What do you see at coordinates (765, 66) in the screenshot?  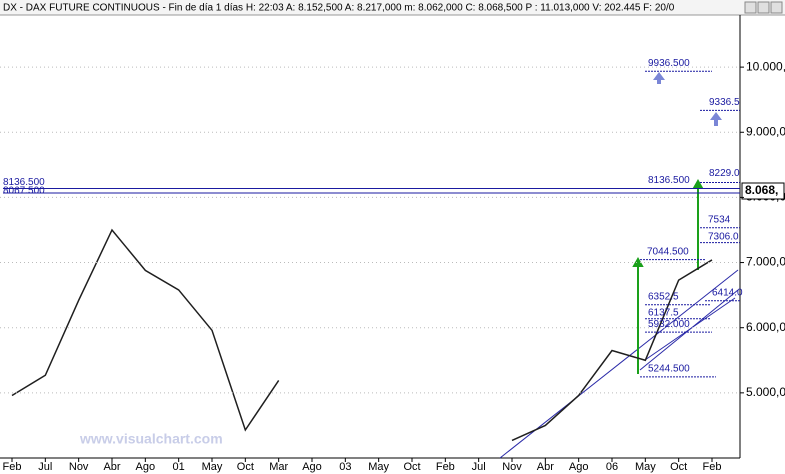 I see `y-tick-label: 10.000,0` at bounding box center [765, 66].